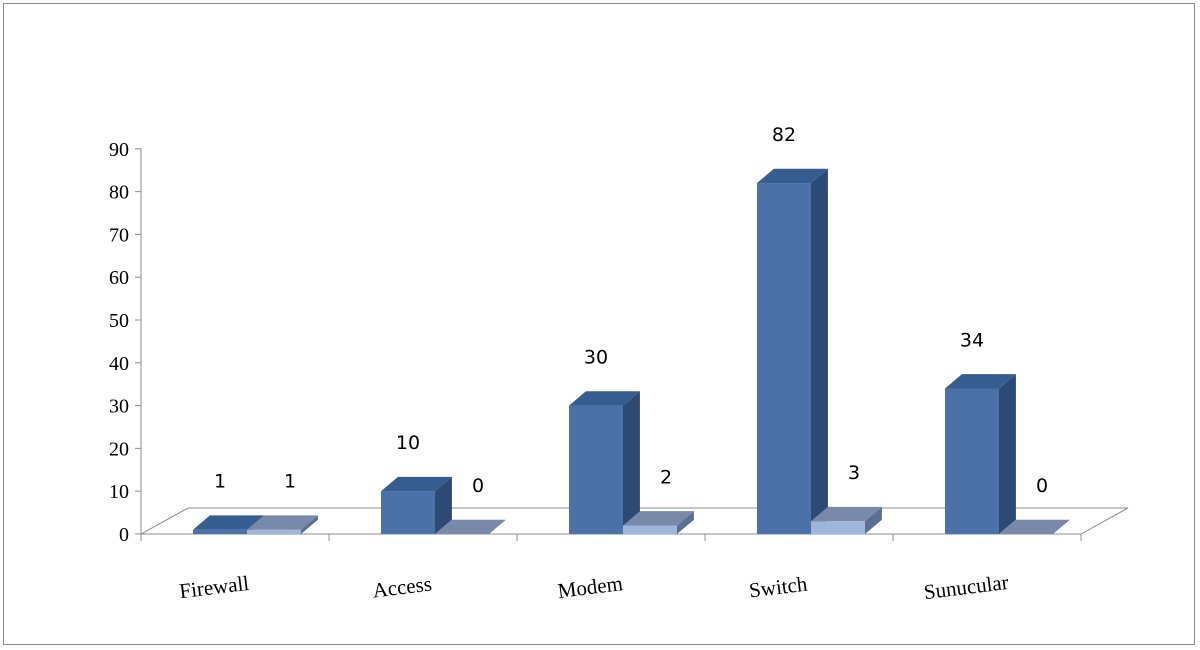  I want to click on bar-modem-s1, so click(604, 462).